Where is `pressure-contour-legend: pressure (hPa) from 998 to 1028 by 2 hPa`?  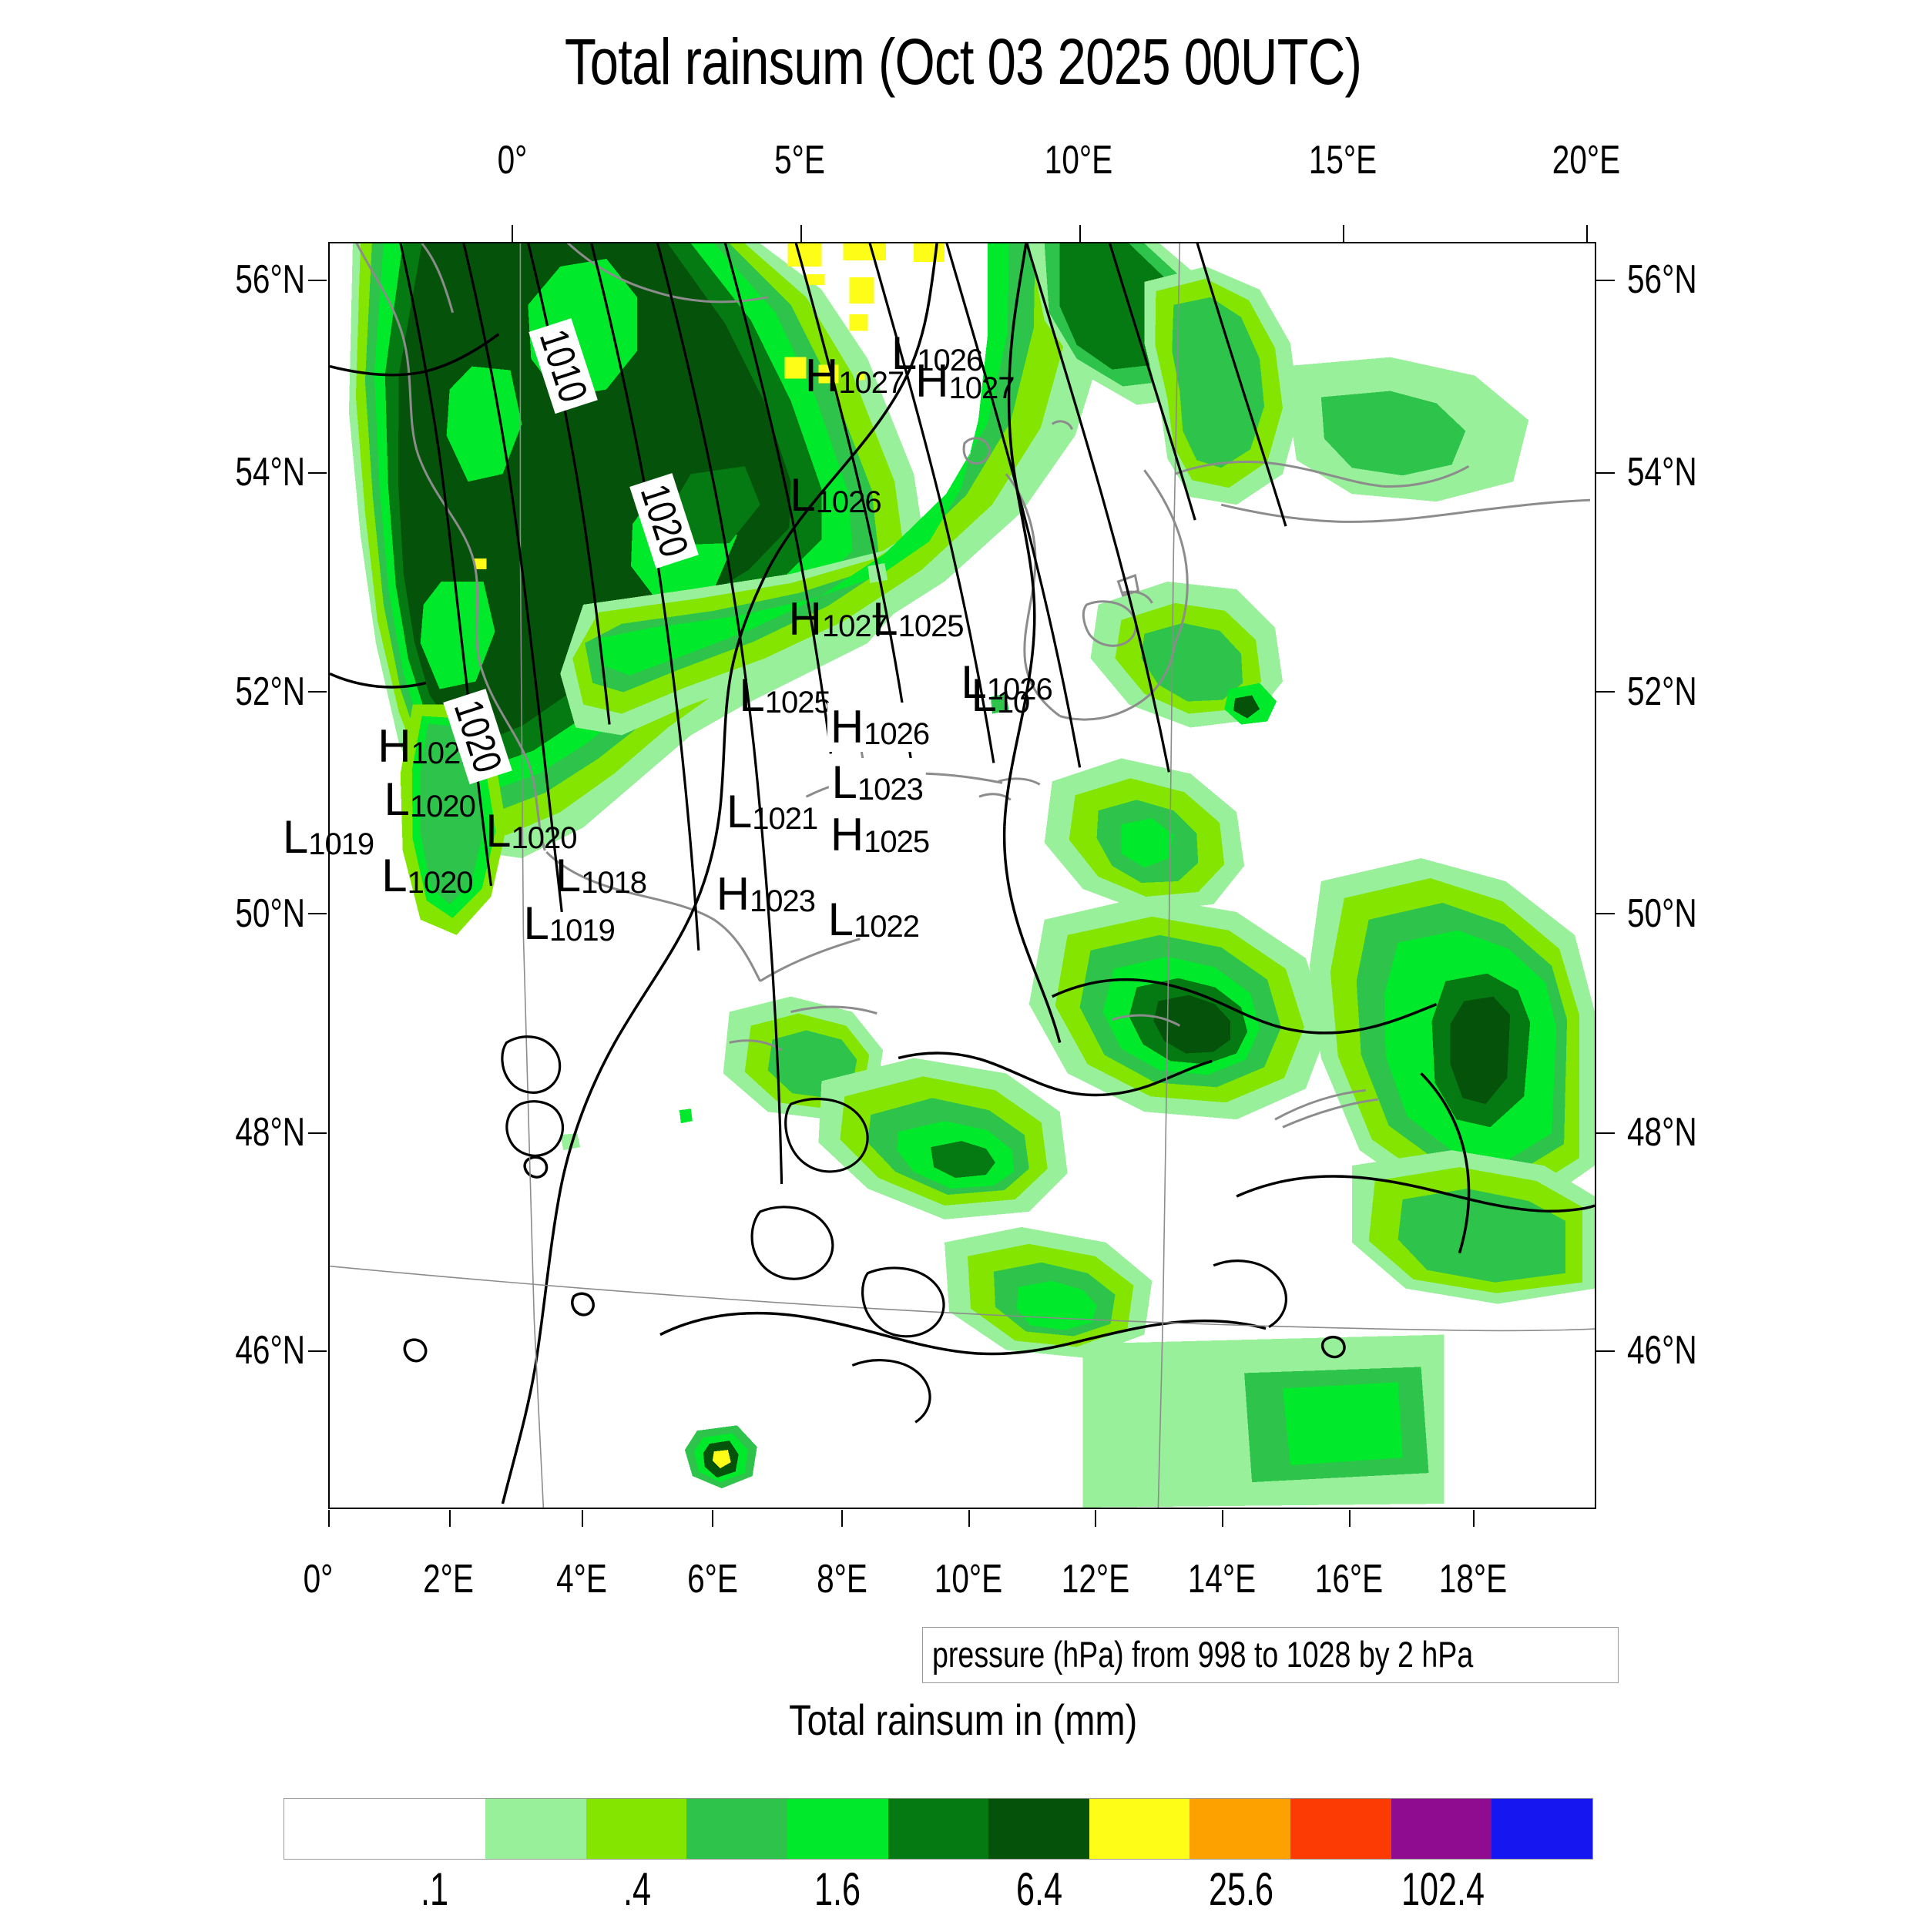 pressure-contour-legend: pressure (hPa) from 998 to 1028 by 2 hPa is located at coordinates (1270, 1655).